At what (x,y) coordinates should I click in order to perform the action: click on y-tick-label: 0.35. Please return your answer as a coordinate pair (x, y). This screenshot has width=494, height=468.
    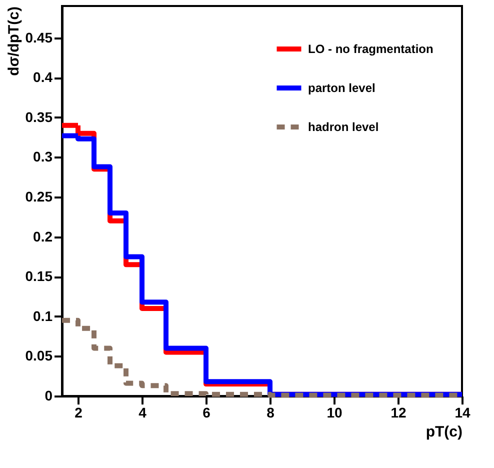
    Looking at the image, I should click on (39, 116).